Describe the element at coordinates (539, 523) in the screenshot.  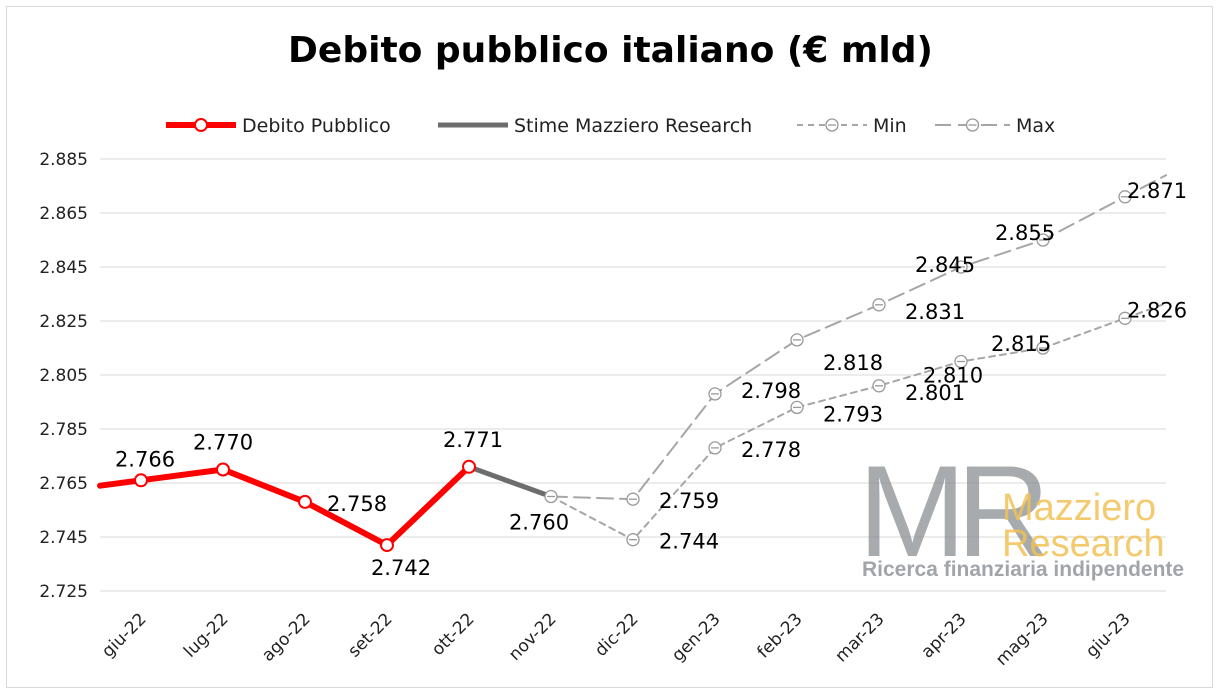
I see `data-label: 2.760` at that location.